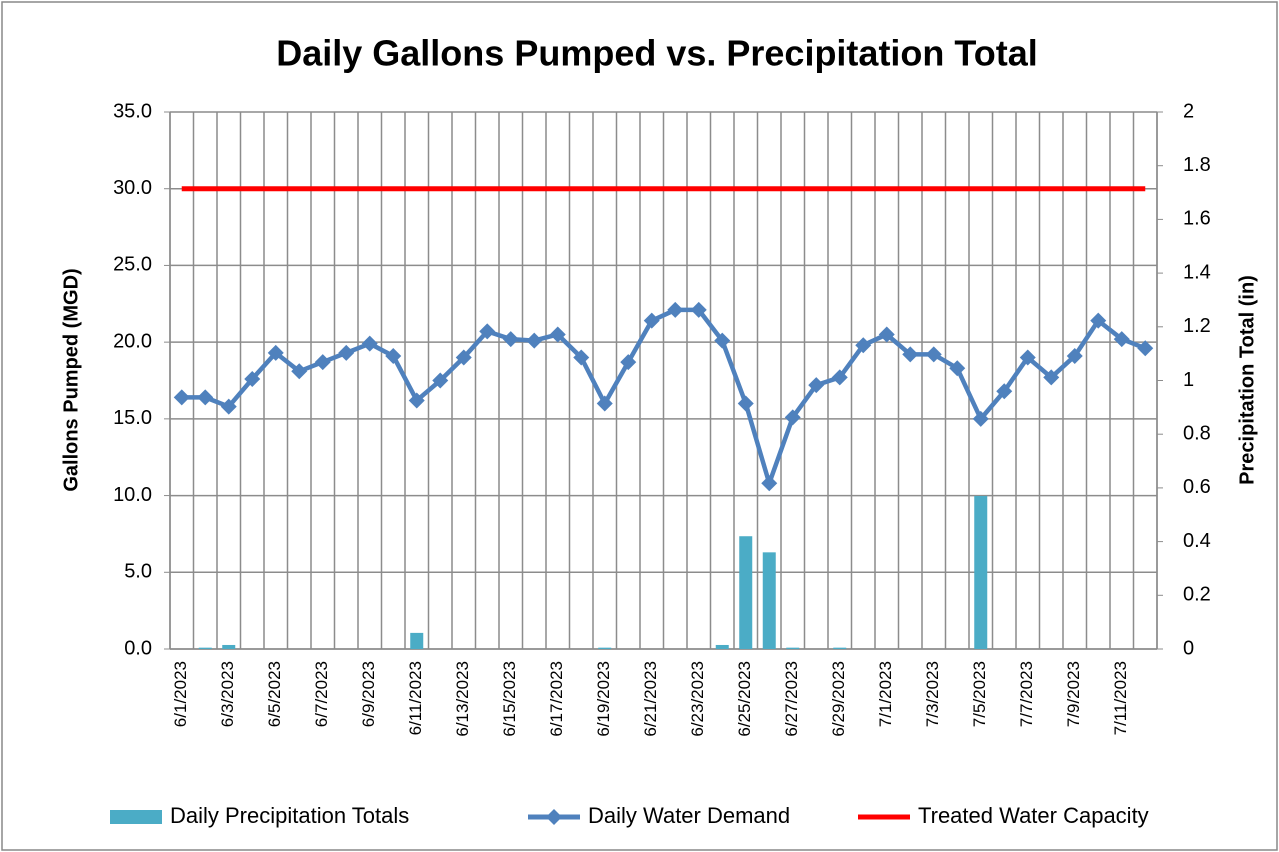 The height and width of the screenshot is (852, 1279). Describe the element at coordinates (603, 699) in the screenshot. I see `x-tick-label: 6/19/2023` at that location.